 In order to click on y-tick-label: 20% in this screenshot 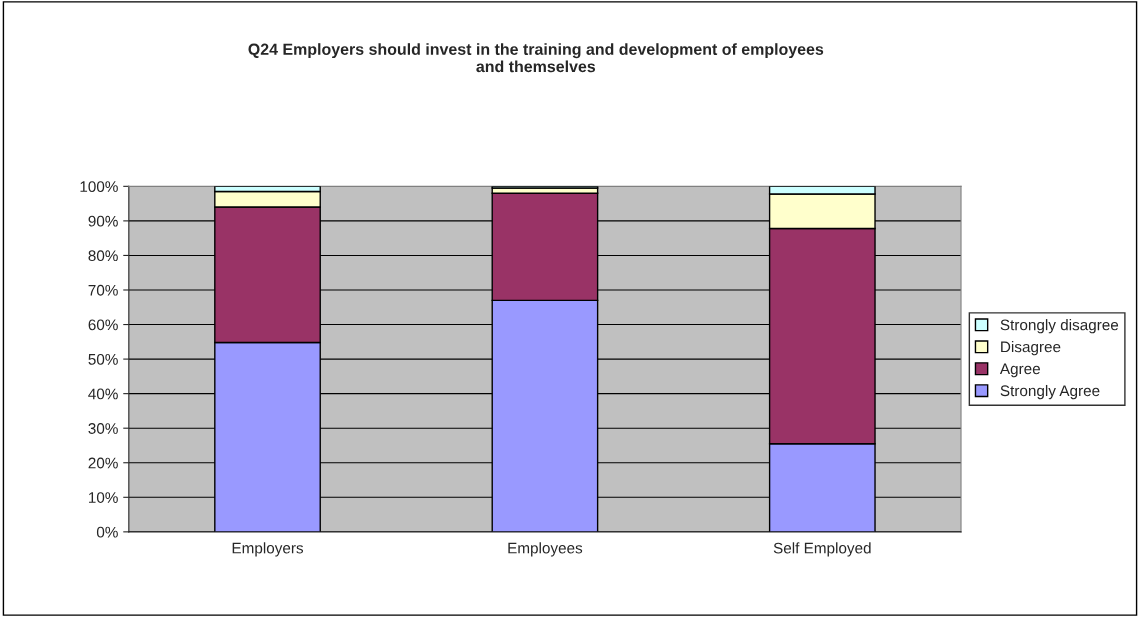, I will do `click(103, 463)`.